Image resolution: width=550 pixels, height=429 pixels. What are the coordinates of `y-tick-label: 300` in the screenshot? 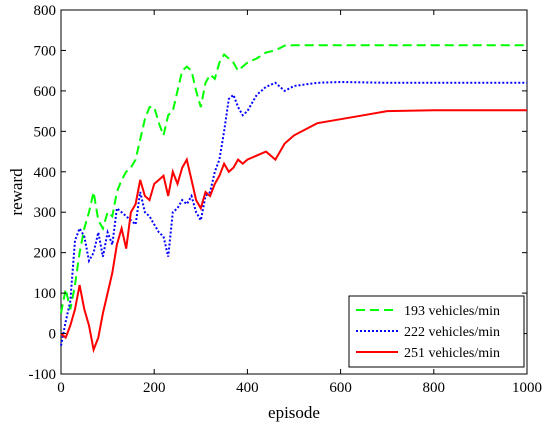 It's located at (45, 213).